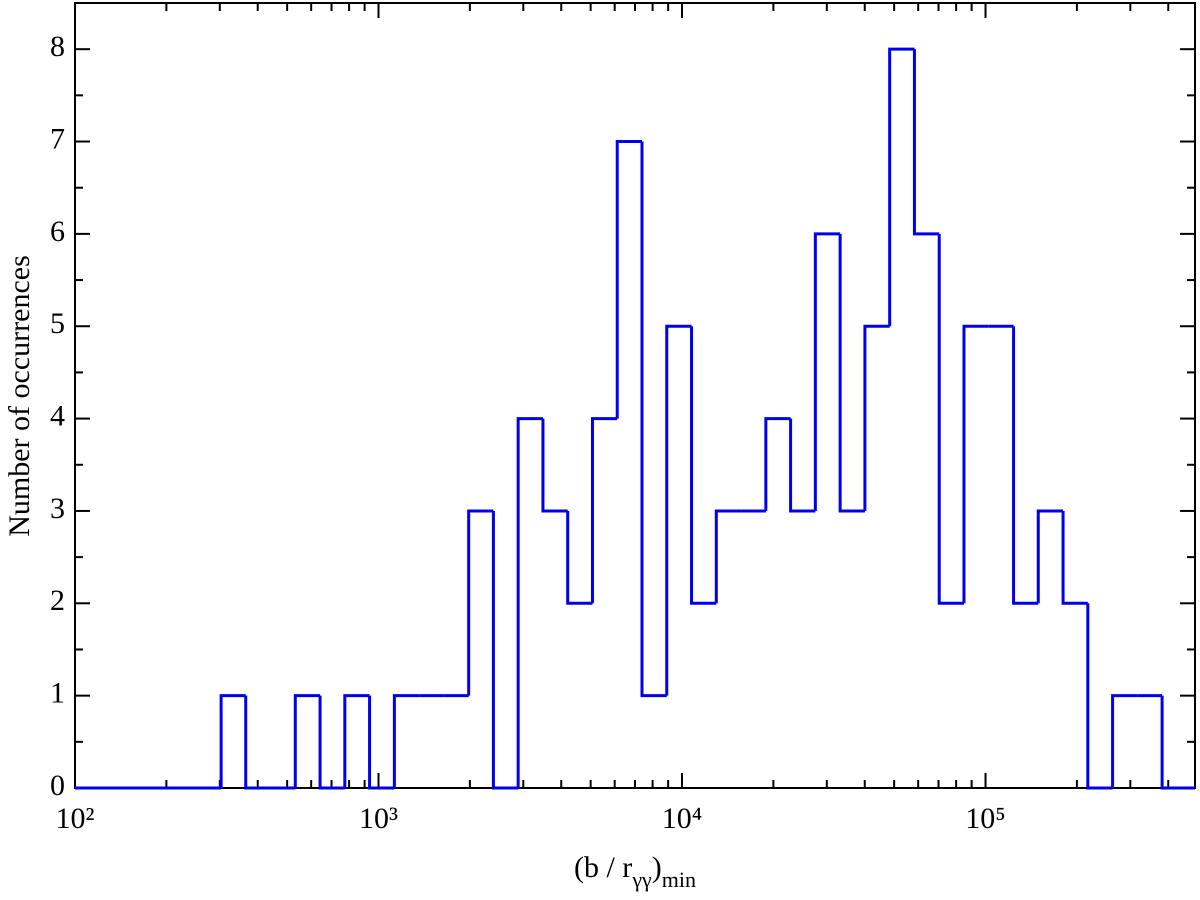 The width and height of the screenshot is (1200, 900). I want to click on y-tick-label: 4, so click(57, 415).